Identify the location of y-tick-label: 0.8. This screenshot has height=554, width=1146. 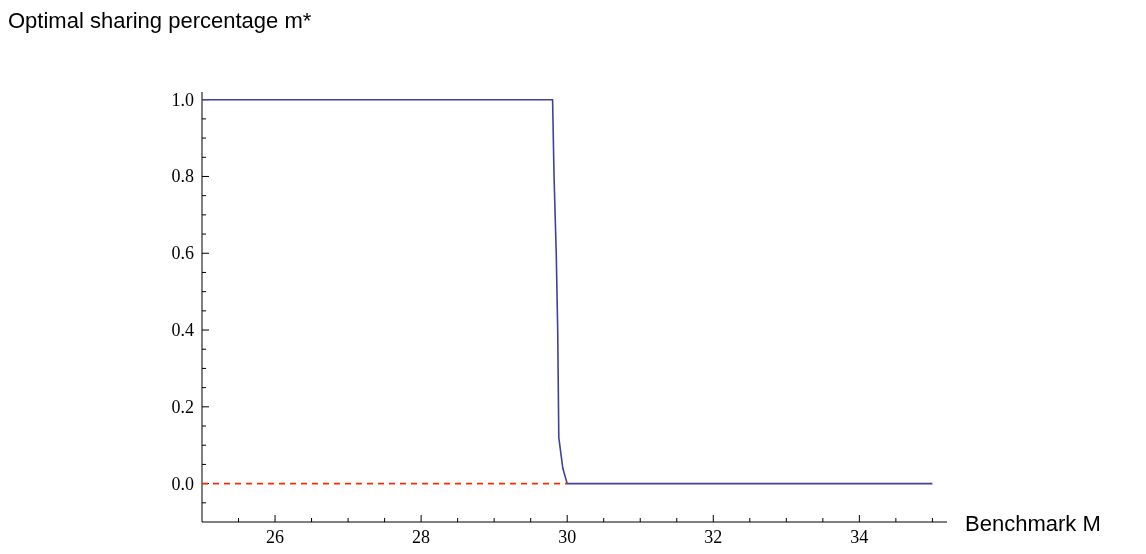
(182, 176).